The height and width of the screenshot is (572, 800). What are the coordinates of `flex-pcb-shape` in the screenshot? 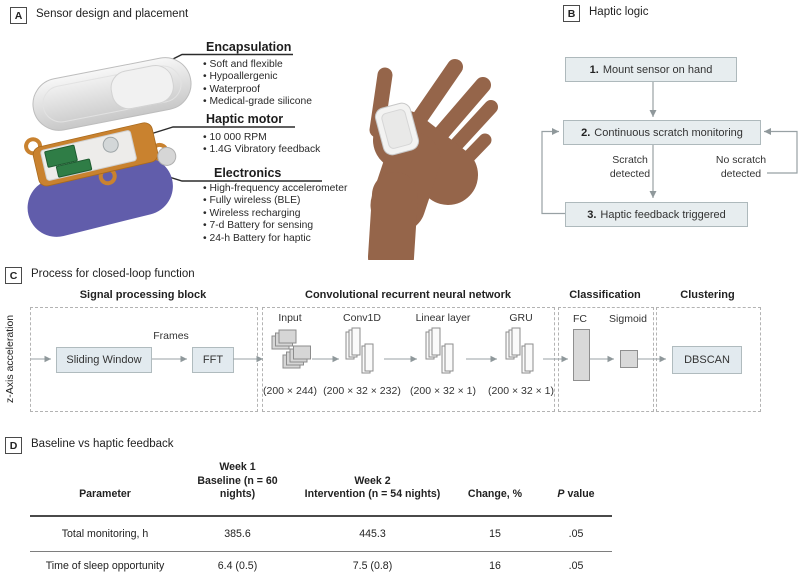 It's located at (100, 154).